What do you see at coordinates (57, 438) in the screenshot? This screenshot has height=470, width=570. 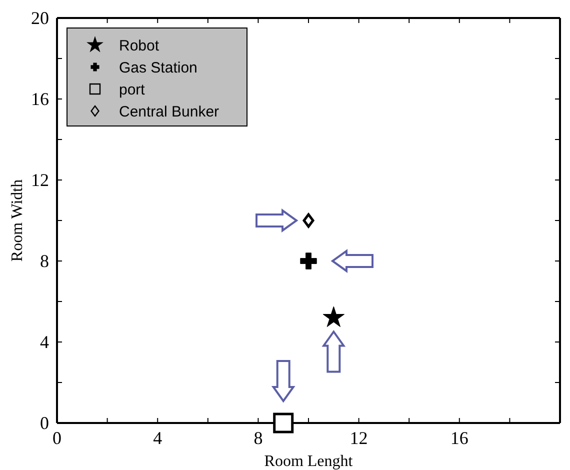 I see `x-tick-label: 0` at bounding box center [57, 438].